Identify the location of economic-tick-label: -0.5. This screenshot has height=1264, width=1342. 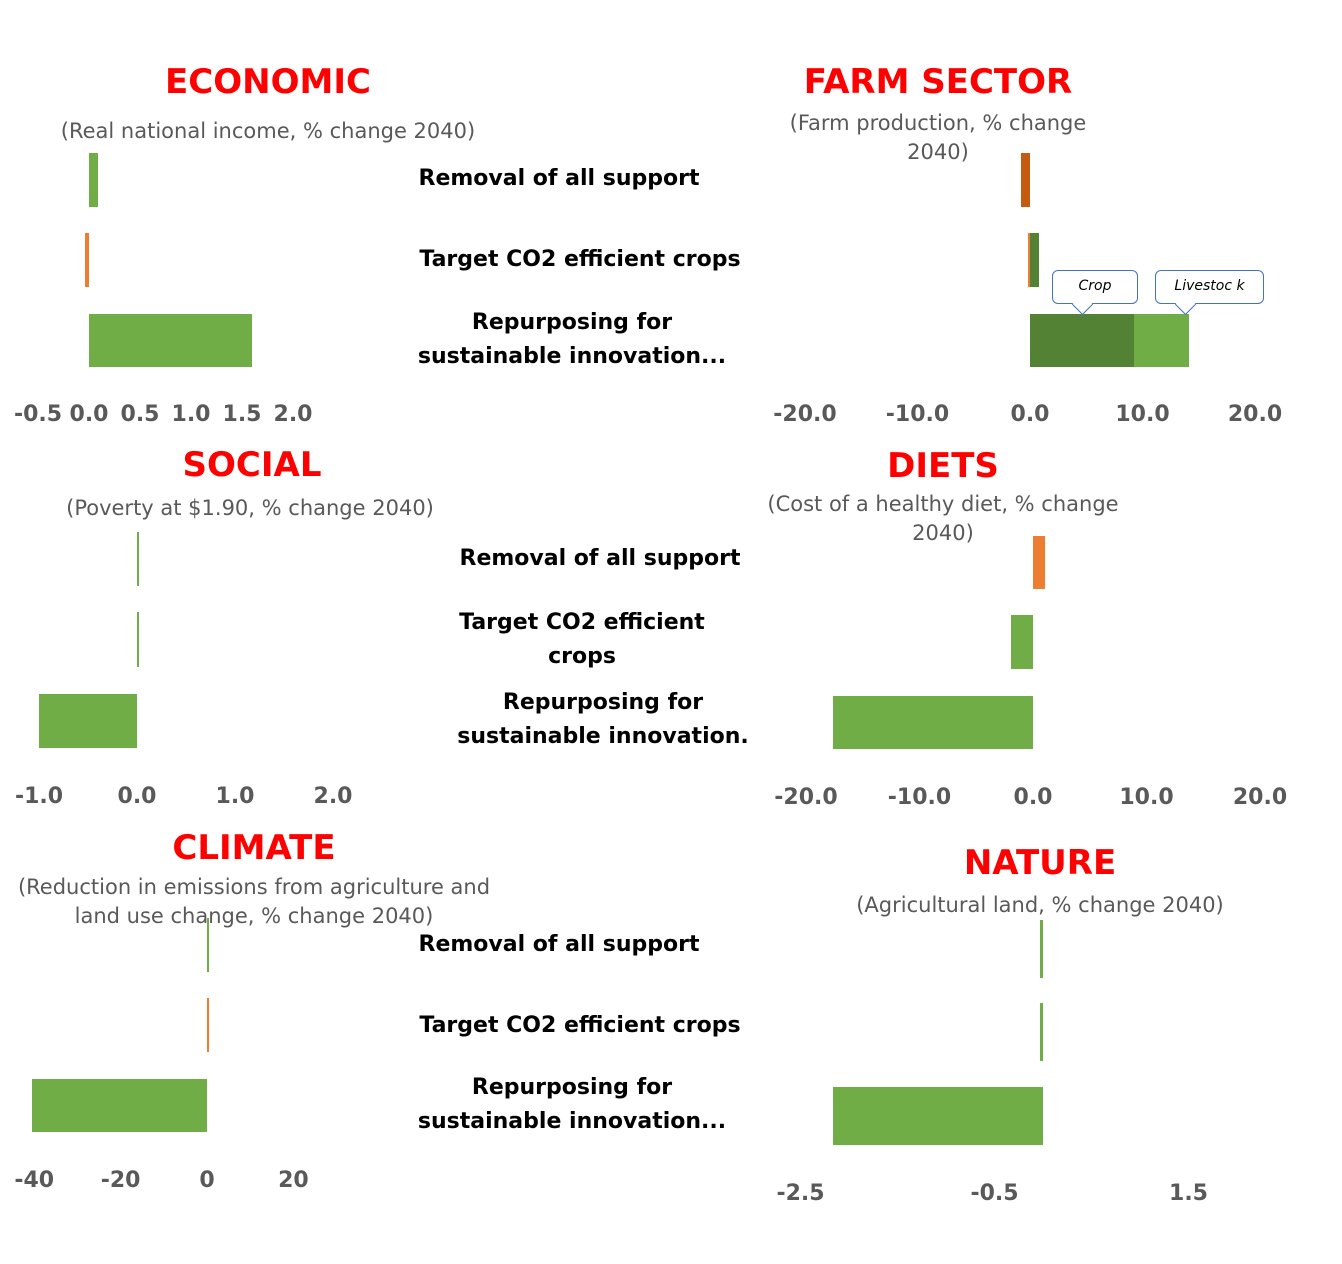
(38, 414).